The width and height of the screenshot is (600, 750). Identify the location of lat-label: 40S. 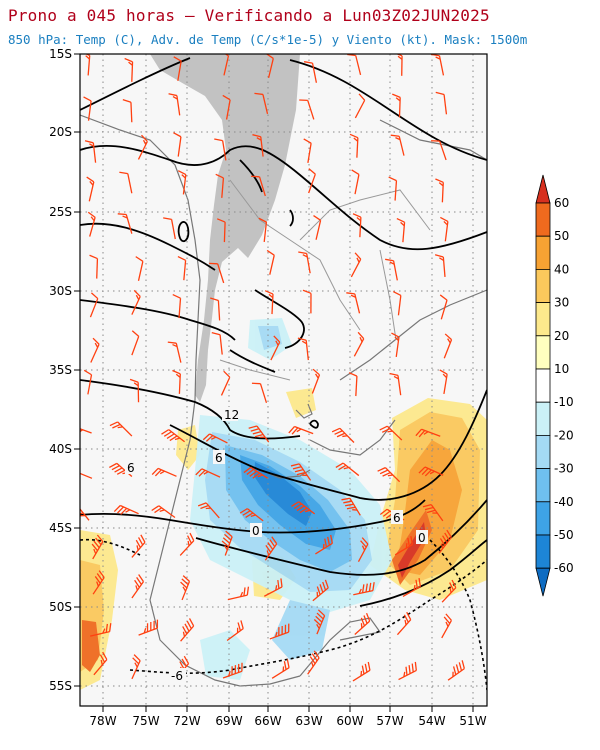
(60, 449).